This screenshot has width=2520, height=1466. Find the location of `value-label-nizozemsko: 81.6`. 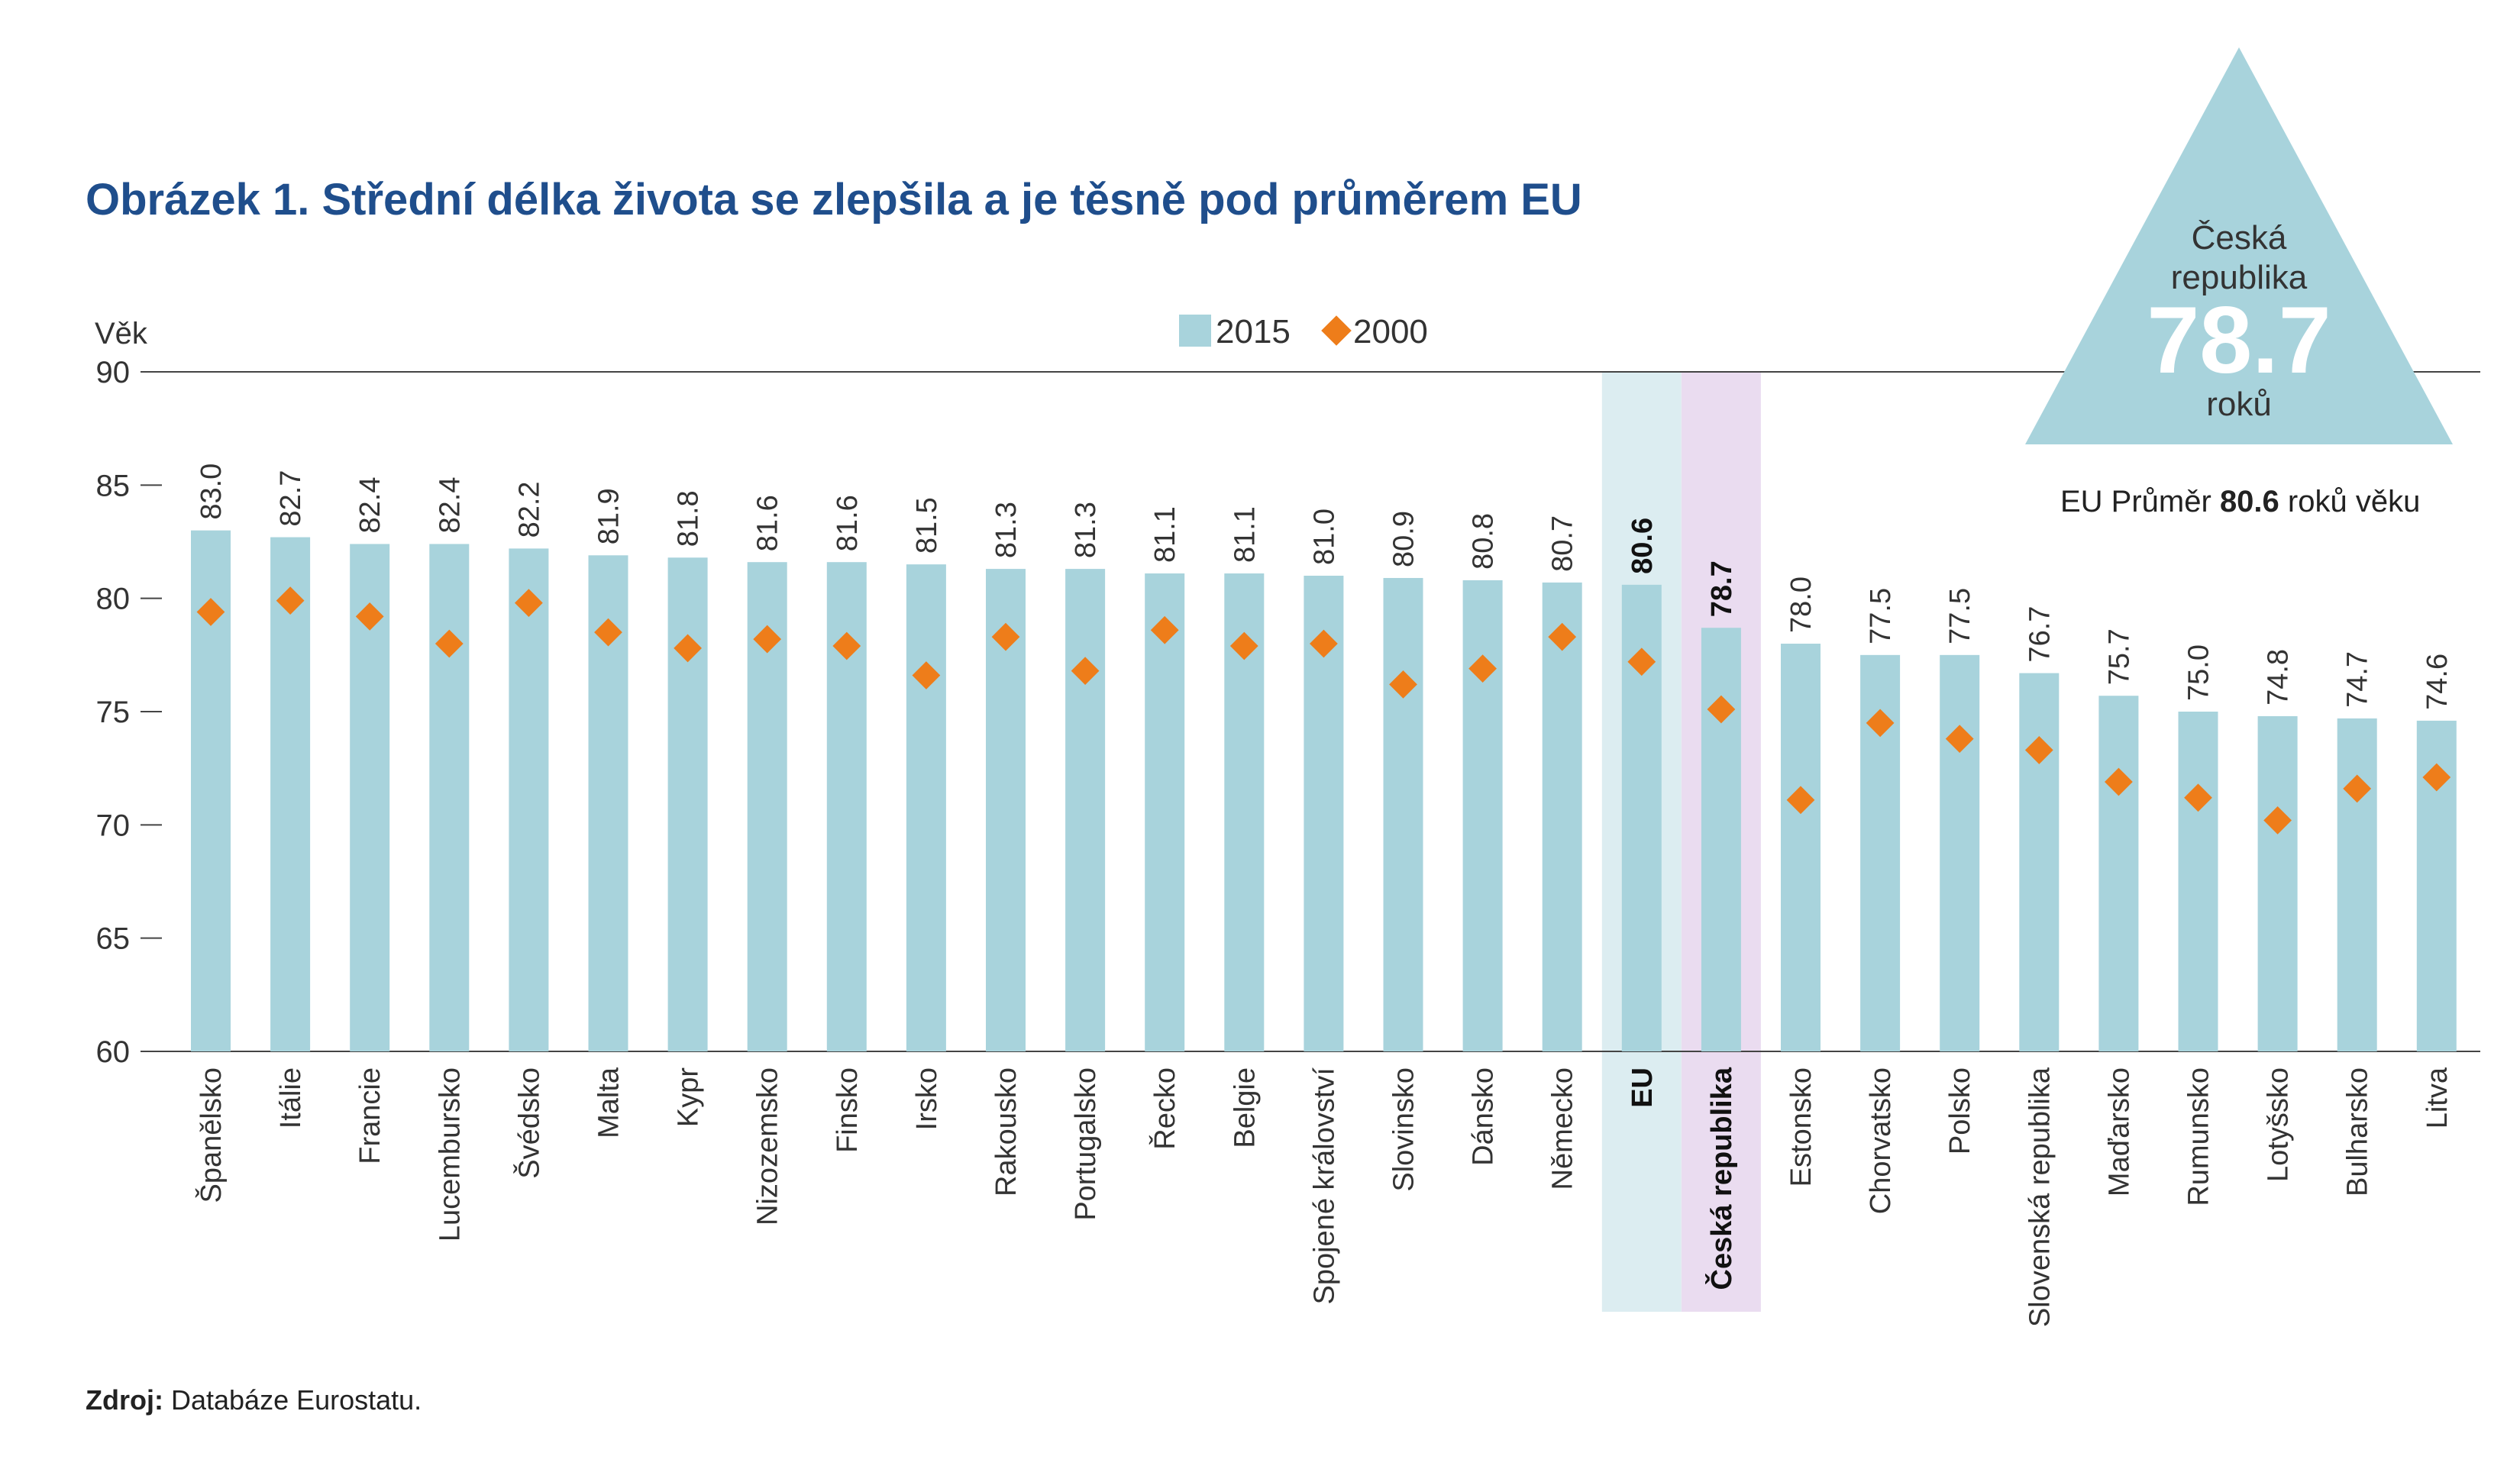

value-label-nizozemsko: 81.6 is located at coordinates (768, 523).